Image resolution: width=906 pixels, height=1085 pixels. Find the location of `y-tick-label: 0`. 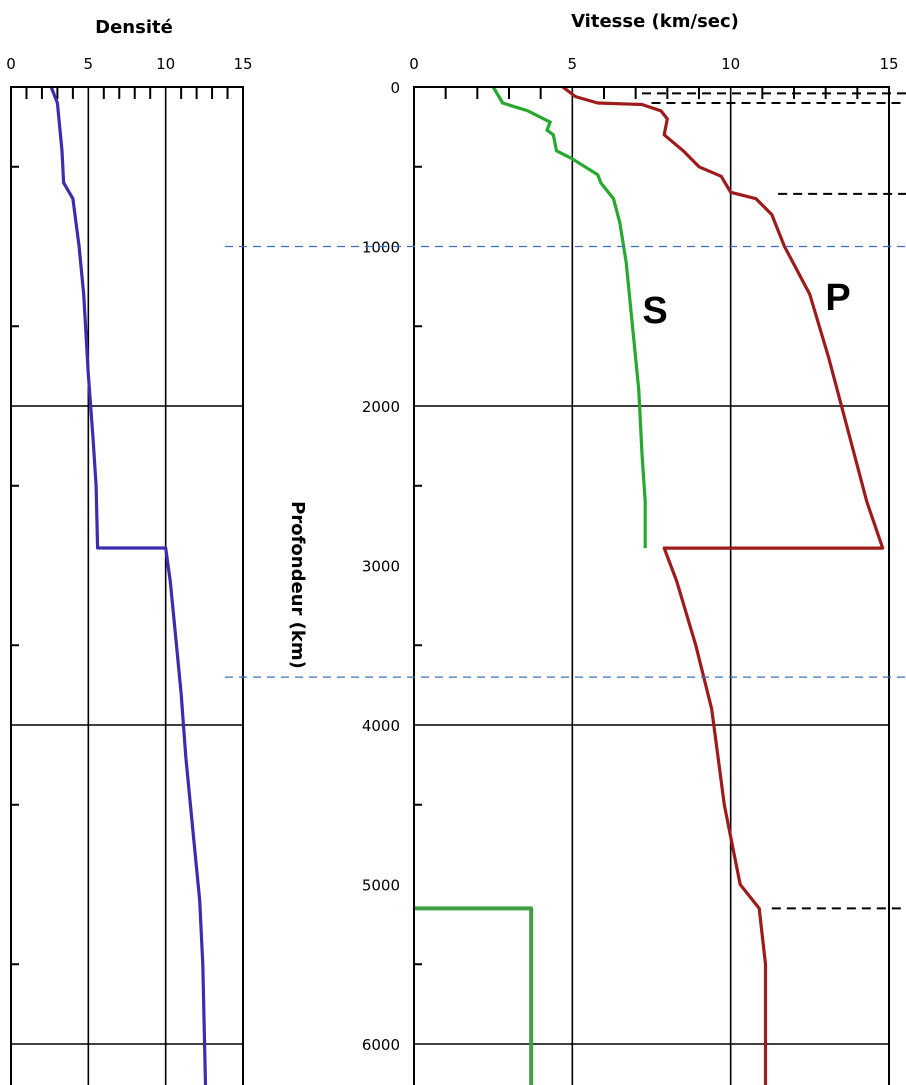

y-tick-label: 0 is located at coordinates (395, 88).